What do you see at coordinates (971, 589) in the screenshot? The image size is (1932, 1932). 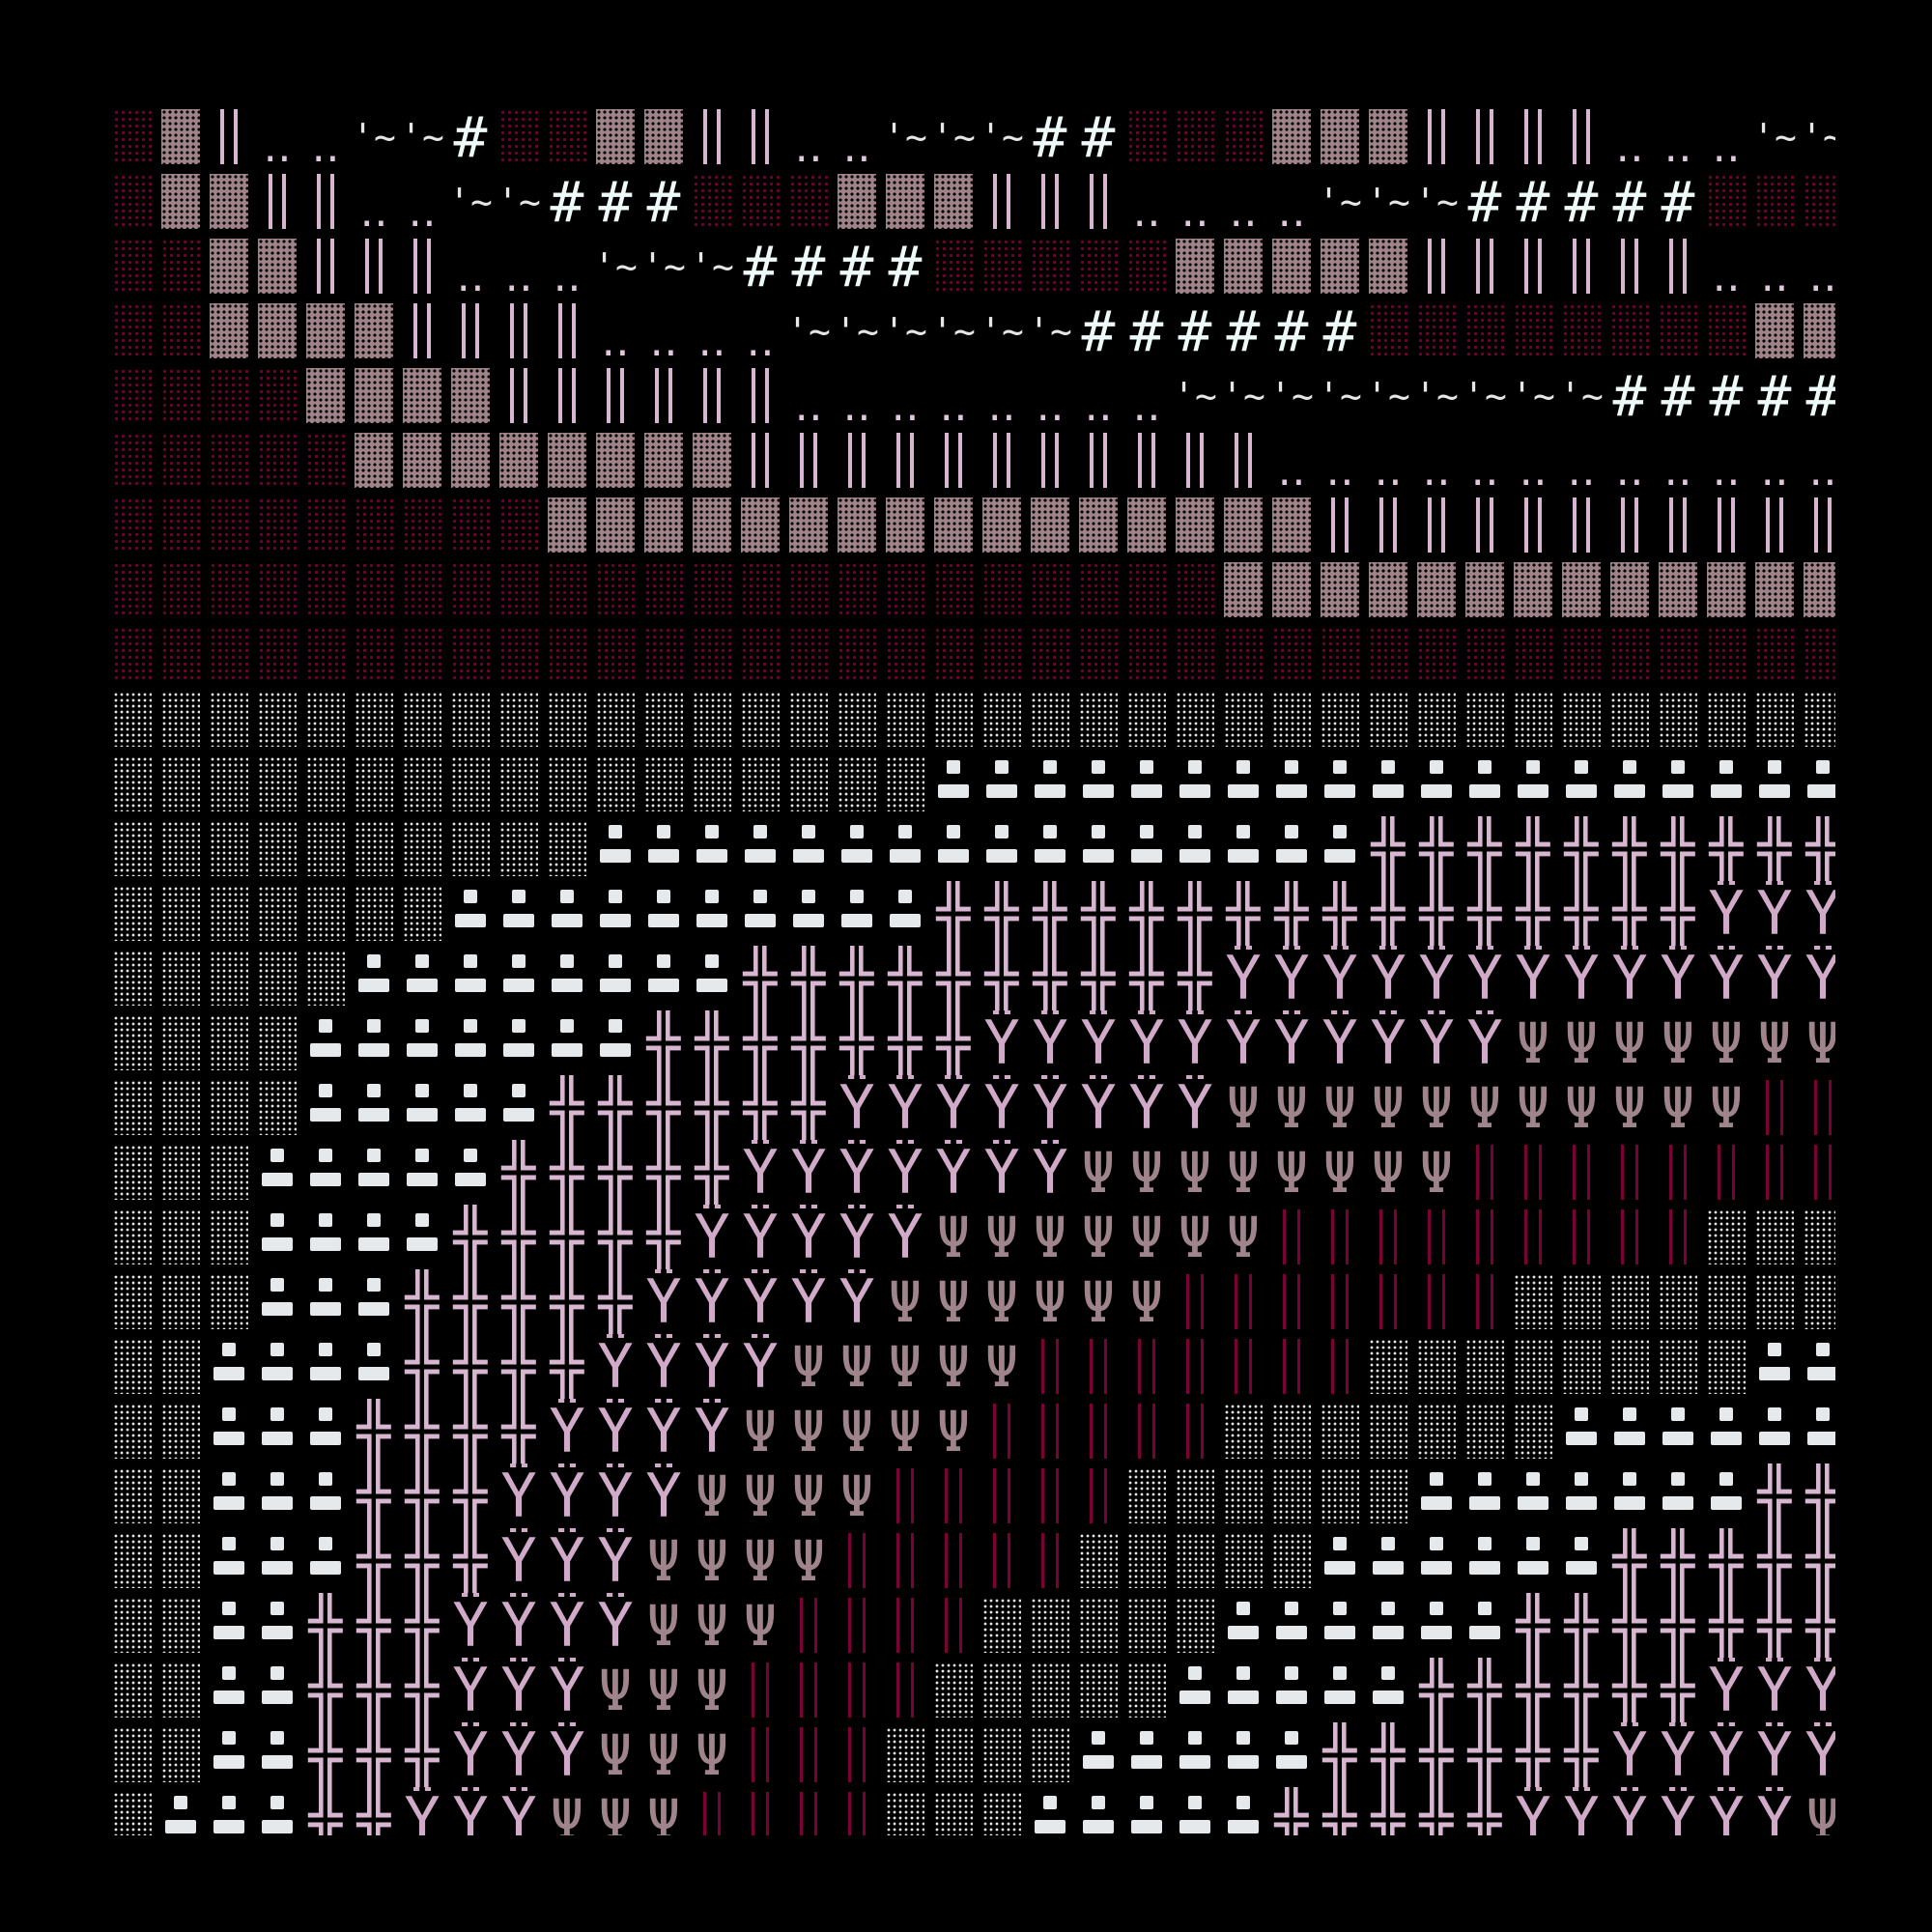 I see `art-row` at bounding box center [971, 589].